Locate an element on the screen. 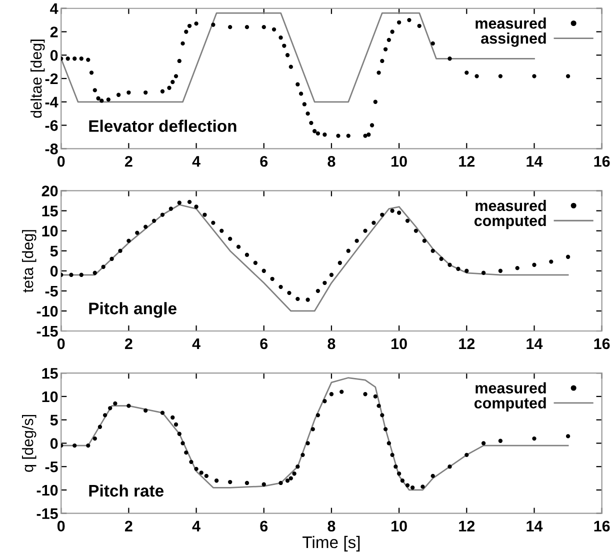 The image size is (611, 558). y-tick-label: -10 is located at coordinates (47, 311).